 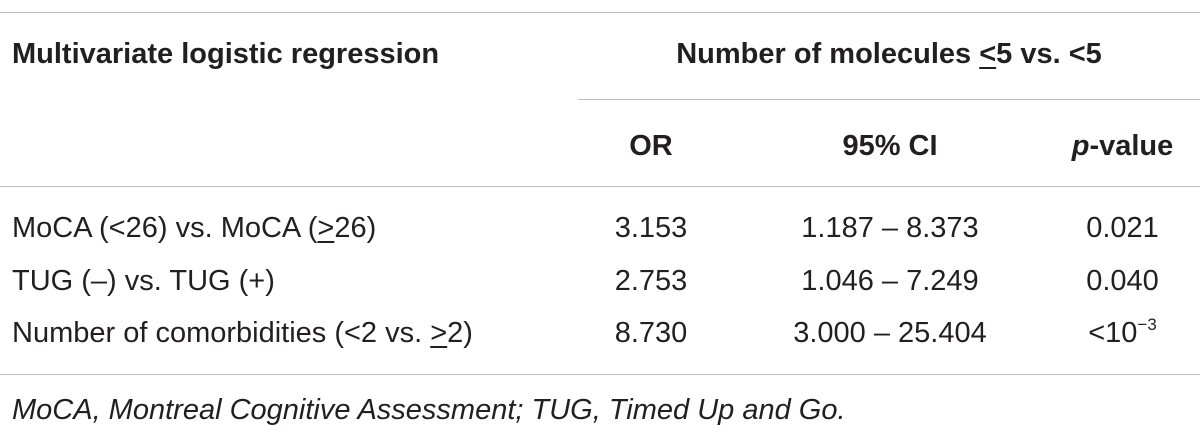 I want to click on row-label-prefix: TUG (–) vs. TUG (+), so click(x=143, y=281).